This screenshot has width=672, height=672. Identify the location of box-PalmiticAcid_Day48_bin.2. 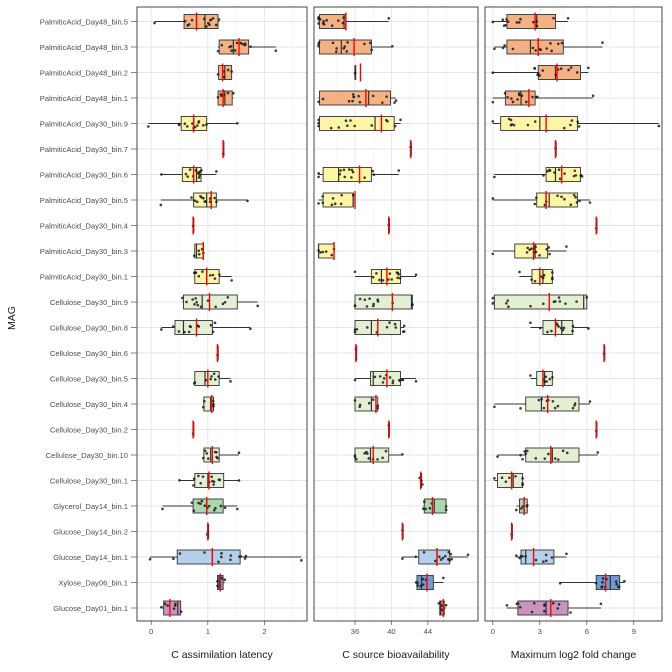
(224, 72).